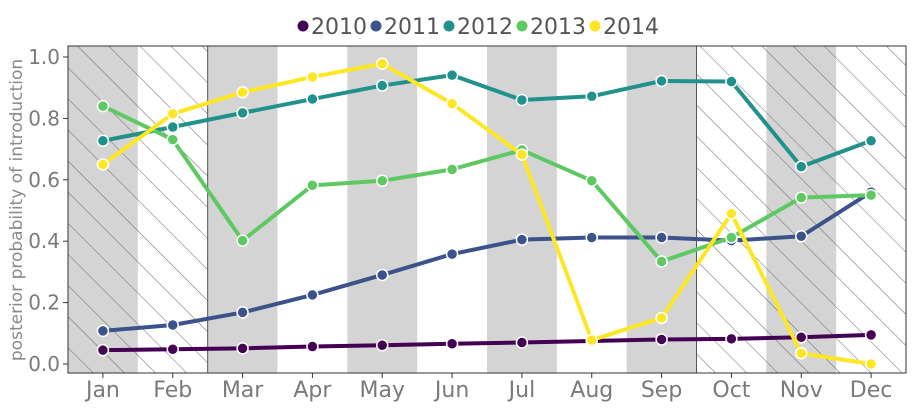 This screenshot has height=409, width=915. What do you see at coordinates (17, 210) in the screenshot?
I see `y-axis-title: posterior probability of introduction` at bounding box center [17, 210].